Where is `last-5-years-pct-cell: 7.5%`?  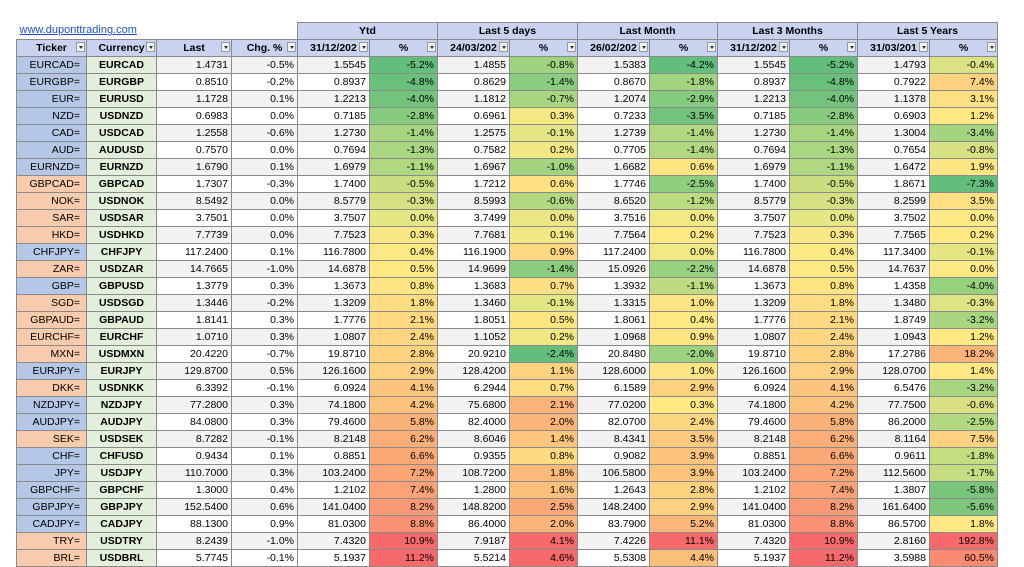 last-5-years-pct-cell: 7.5% is located at coordinates (963, 439).